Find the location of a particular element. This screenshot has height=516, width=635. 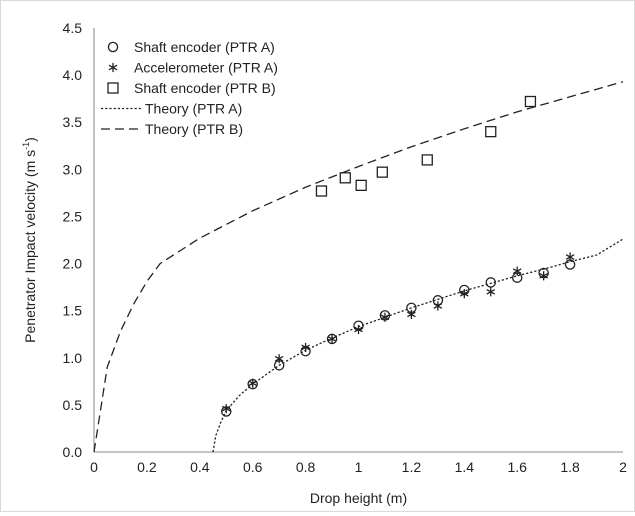

legend-marker-square is located at coordinates (113, 88).